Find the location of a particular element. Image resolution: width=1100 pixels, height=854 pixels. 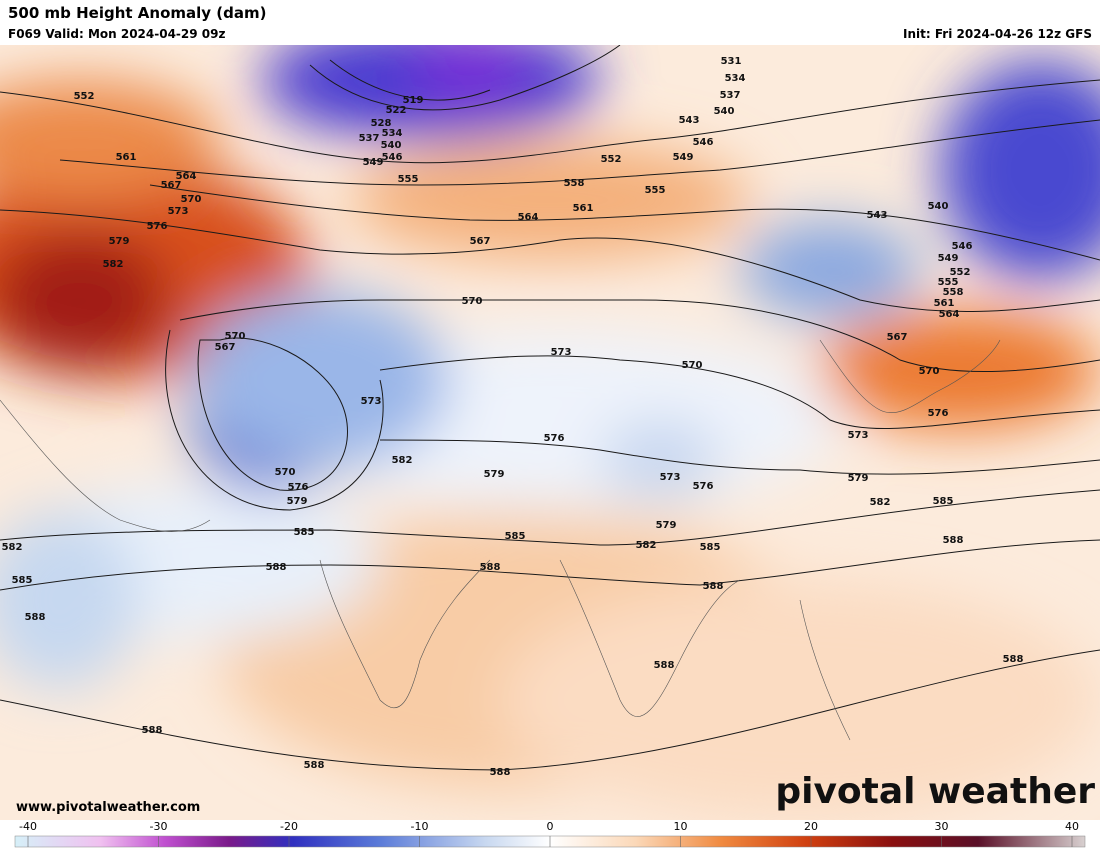

watermark: www.pivotalweather.com is located at coordinates (108, 807).